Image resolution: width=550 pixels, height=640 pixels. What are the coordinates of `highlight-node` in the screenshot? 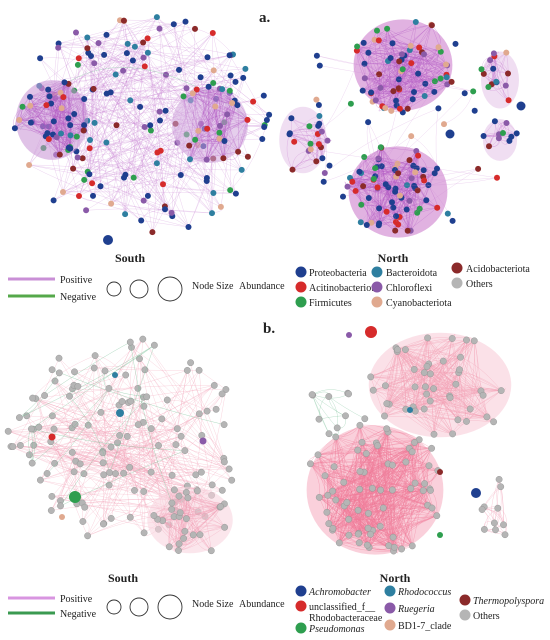 It's located at (52, 437).